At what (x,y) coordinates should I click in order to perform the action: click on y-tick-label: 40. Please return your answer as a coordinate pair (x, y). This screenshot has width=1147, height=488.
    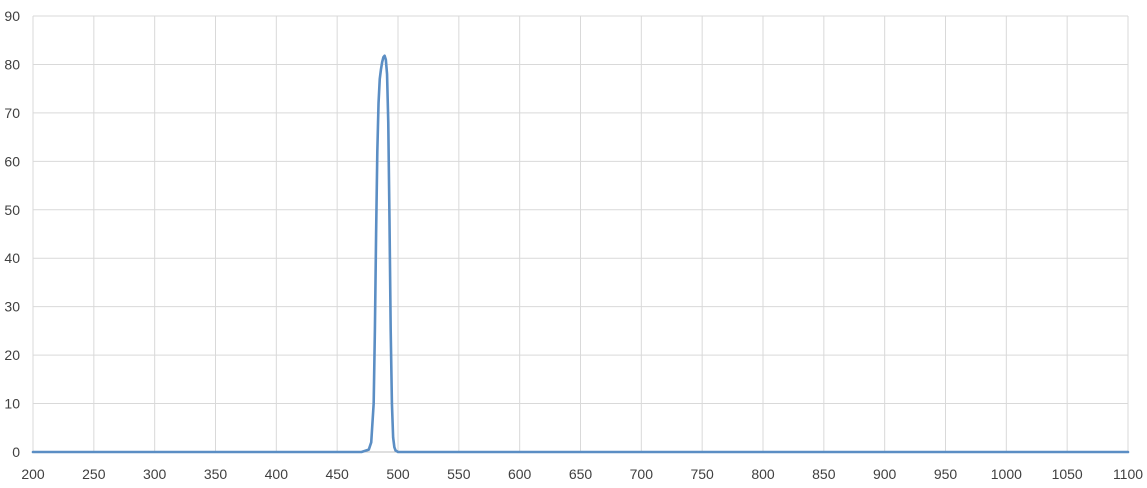
    Looking at the image, I should click on (12, 258).